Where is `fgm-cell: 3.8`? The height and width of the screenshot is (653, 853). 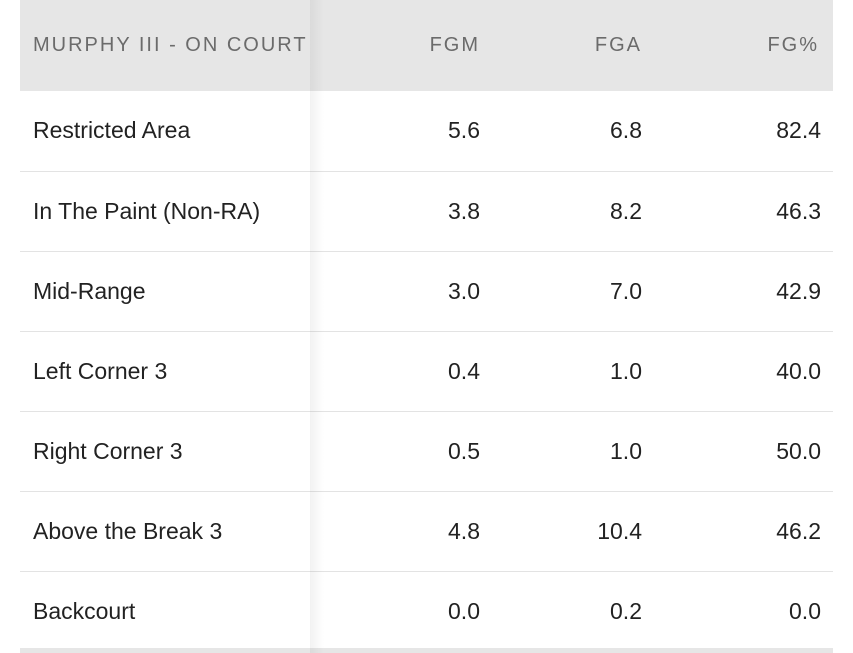
fgm-cell: 3.8 is located at coordinates (464, 210).